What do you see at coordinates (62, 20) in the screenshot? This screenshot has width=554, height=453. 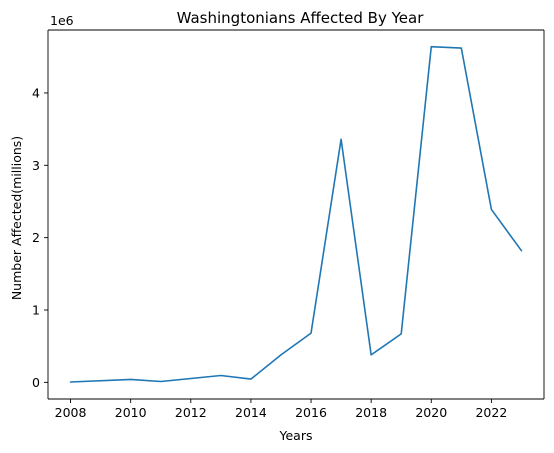 I see `y-axis-offset-label: 1e6` at bounding box center [62, 20].